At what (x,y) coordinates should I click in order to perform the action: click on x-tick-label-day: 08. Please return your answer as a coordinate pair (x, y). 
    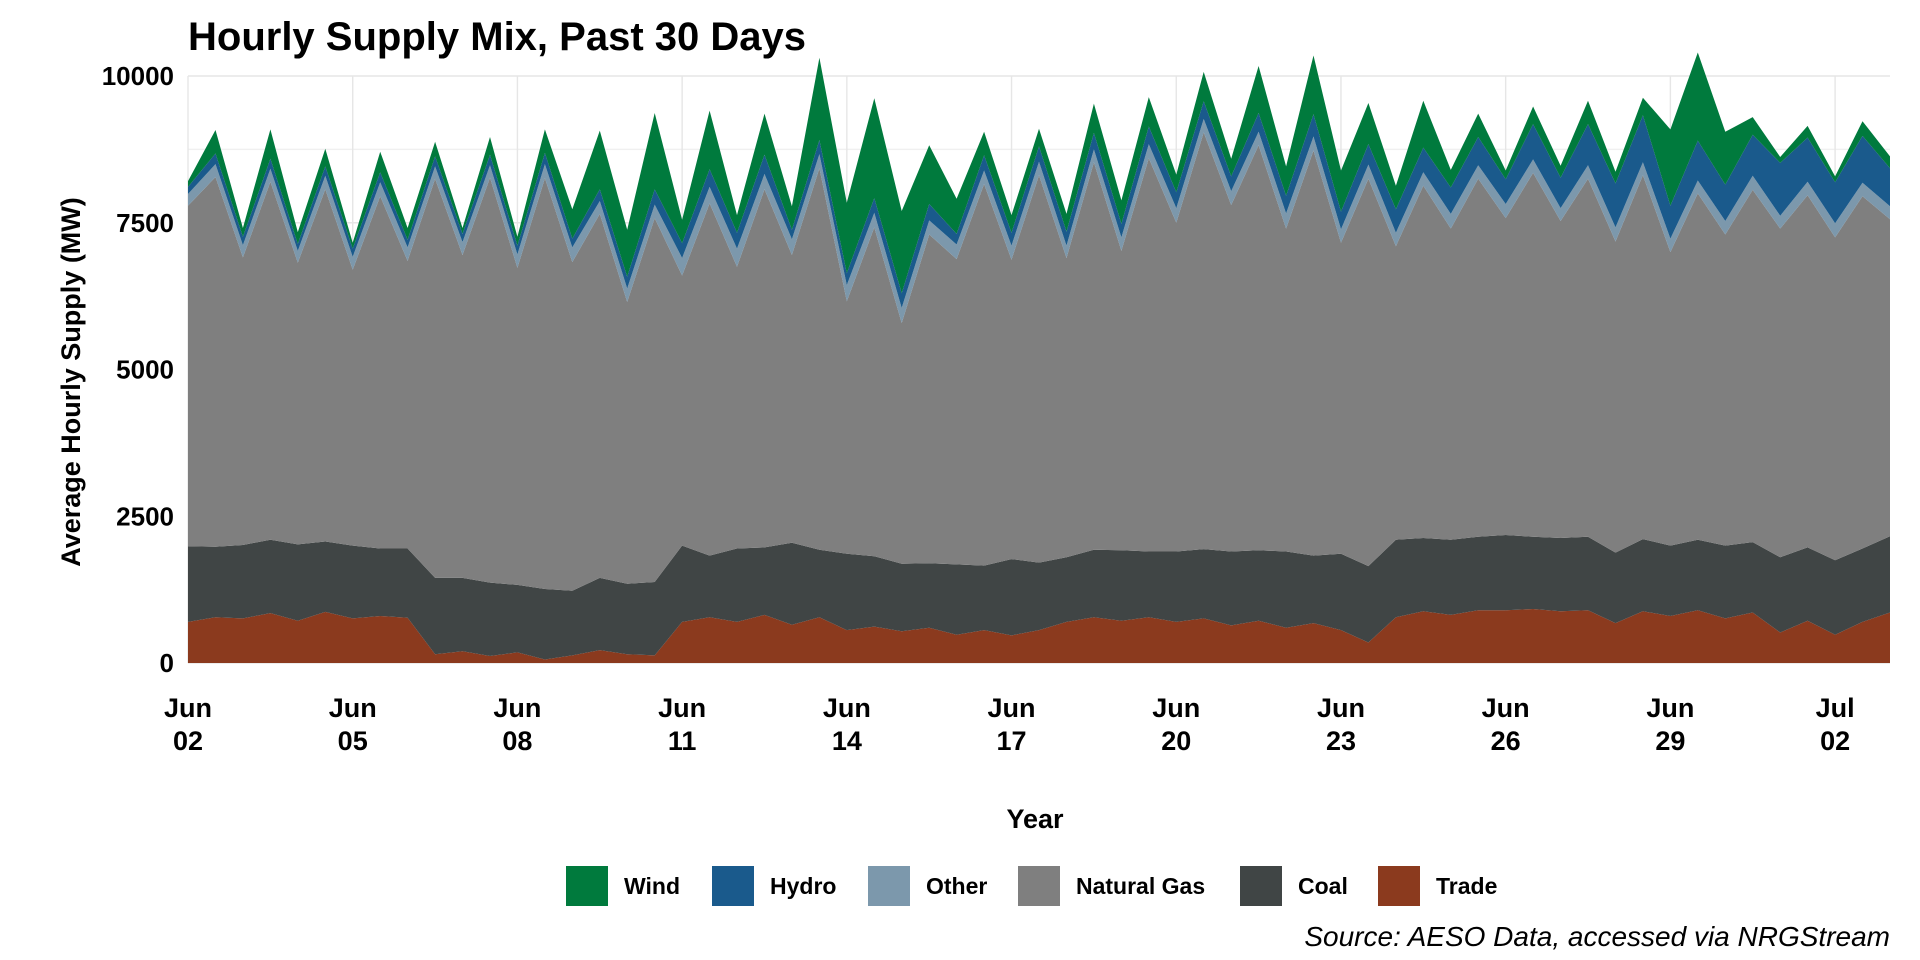
    Looking at the image, I should click on (517, 741).